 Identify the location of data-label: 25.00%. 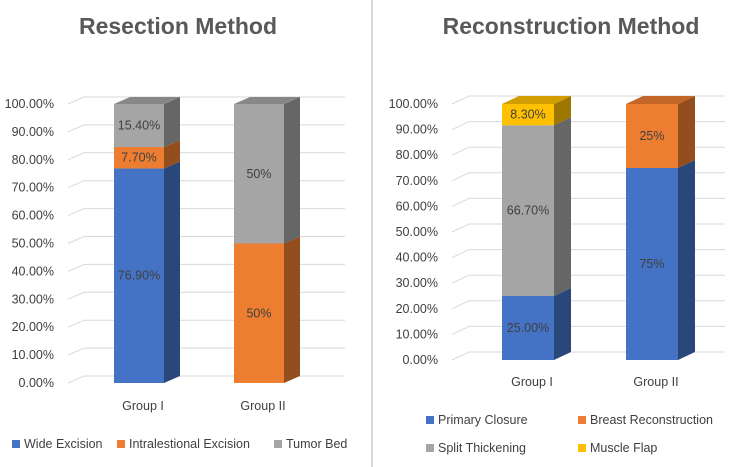
(528, 328).